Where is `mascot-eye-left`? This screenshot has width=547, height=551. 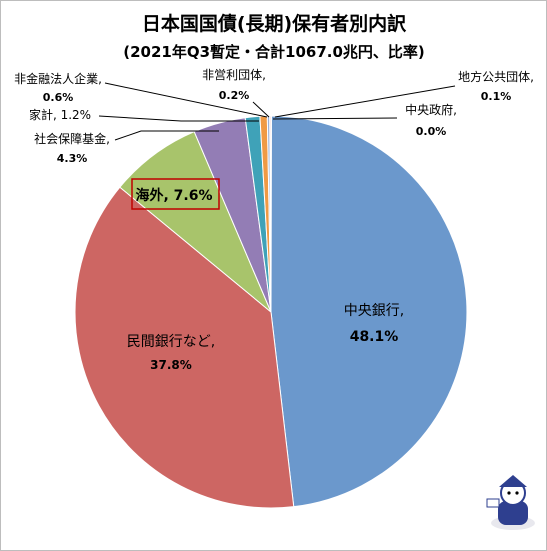
mascot-eye-left is located at coordinates (509, 493).